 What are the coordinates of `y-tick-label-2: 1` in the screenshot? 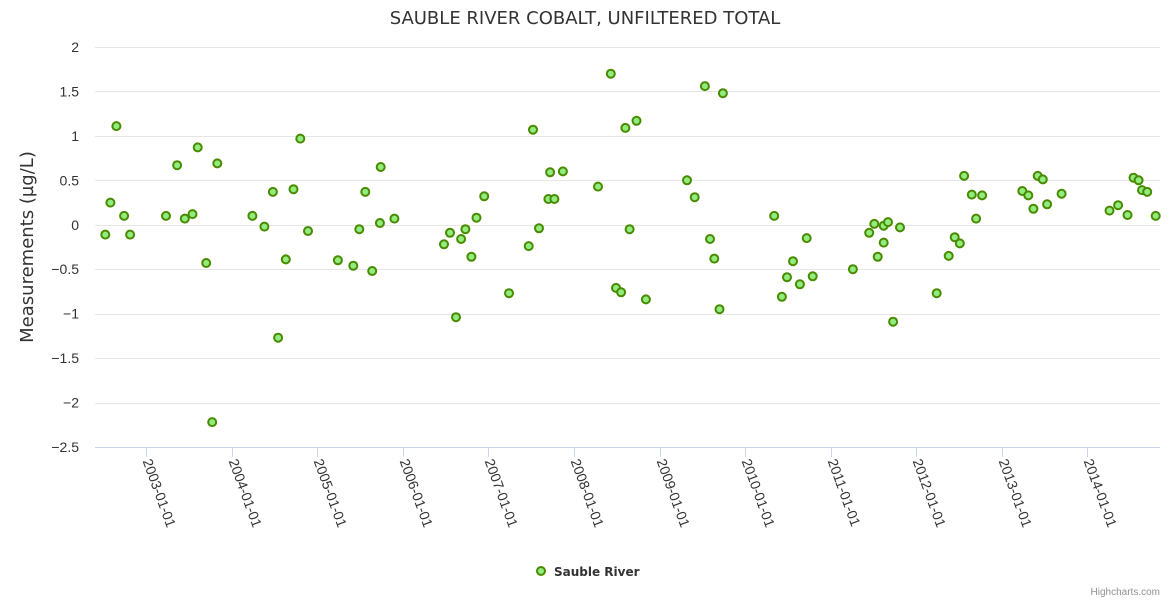 It's located at (75, 136).